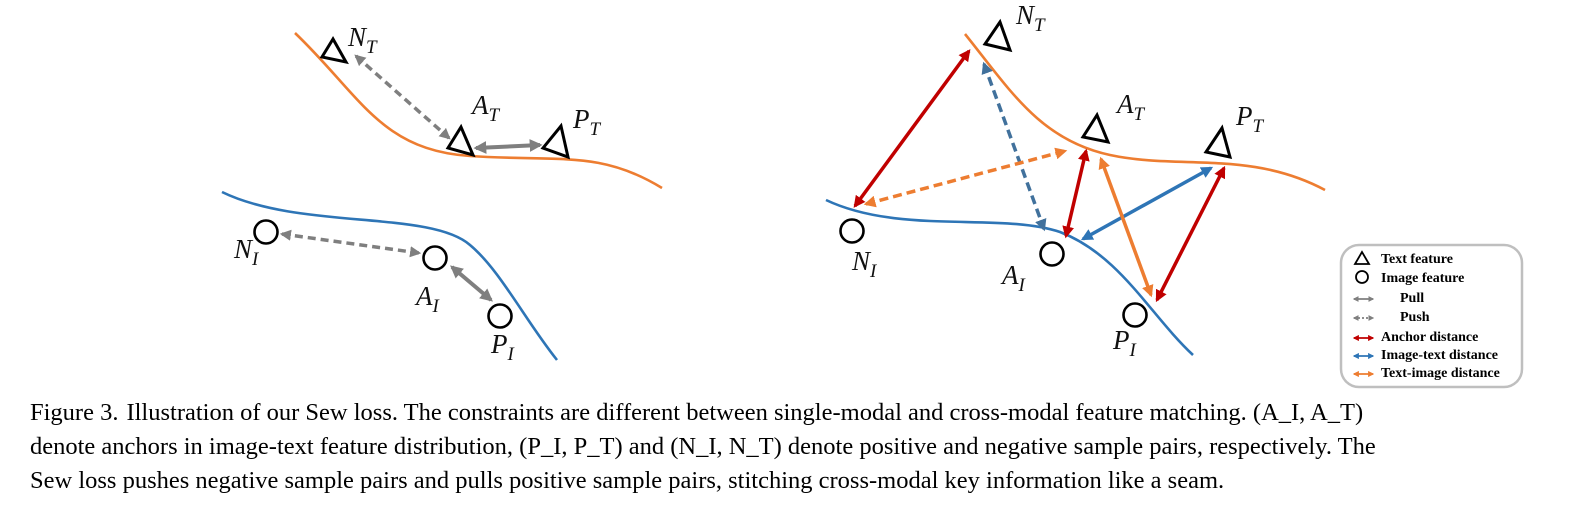  Describe the element at coordinates (74, 412) in the screenshot. I see `figure-label: Figure 3.` at that location.